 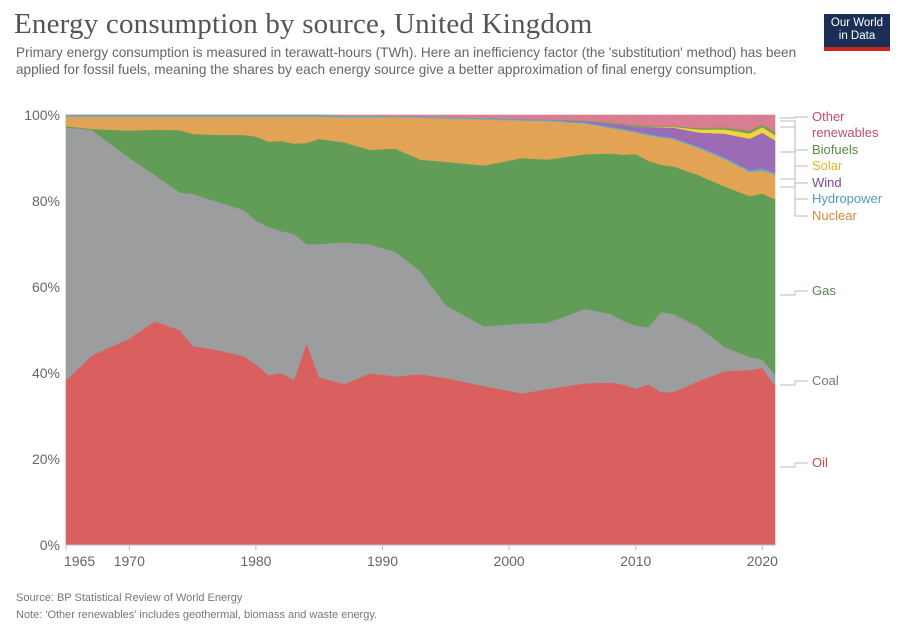 What do you see at coordinates (46, 373) in the screenshot?
I see `y-tick-label: 40%` at bounding box center [46, 373].